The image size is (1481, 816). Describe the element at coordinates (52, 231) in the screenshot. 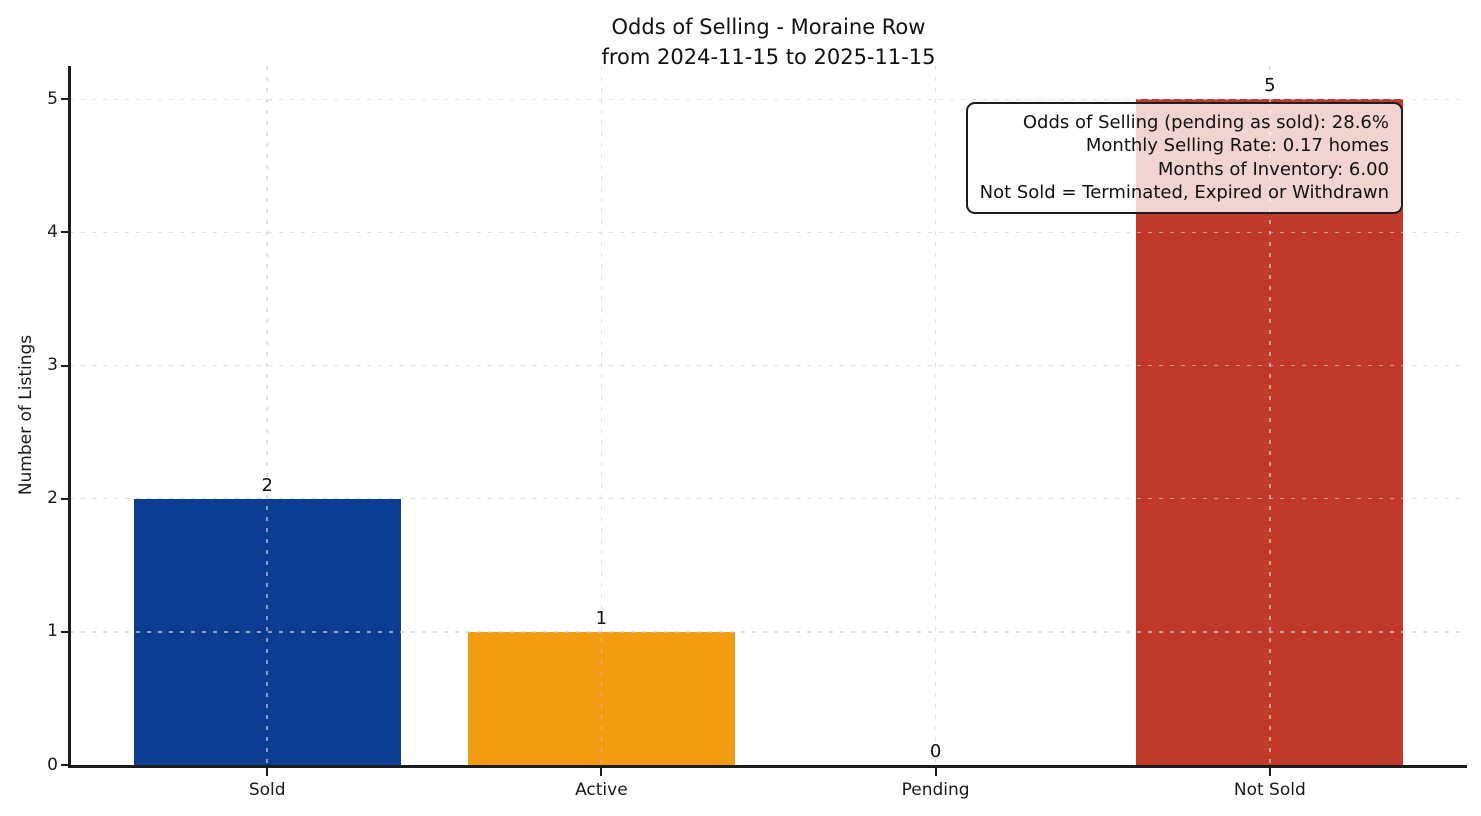

I see `y-tick-label: 4` at that location.